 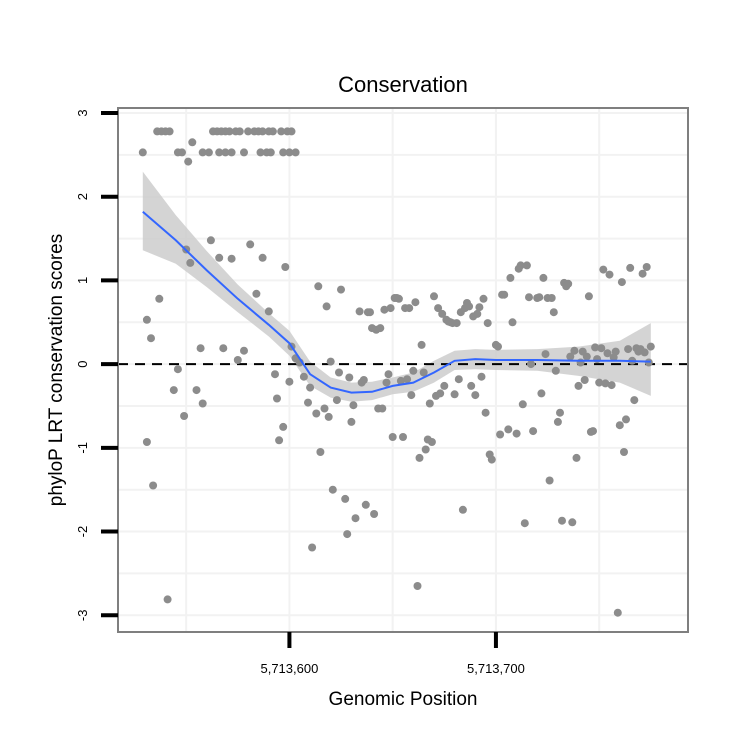 I want to click on x-tick-label: 5,713,700, so click(x=496, y=668).